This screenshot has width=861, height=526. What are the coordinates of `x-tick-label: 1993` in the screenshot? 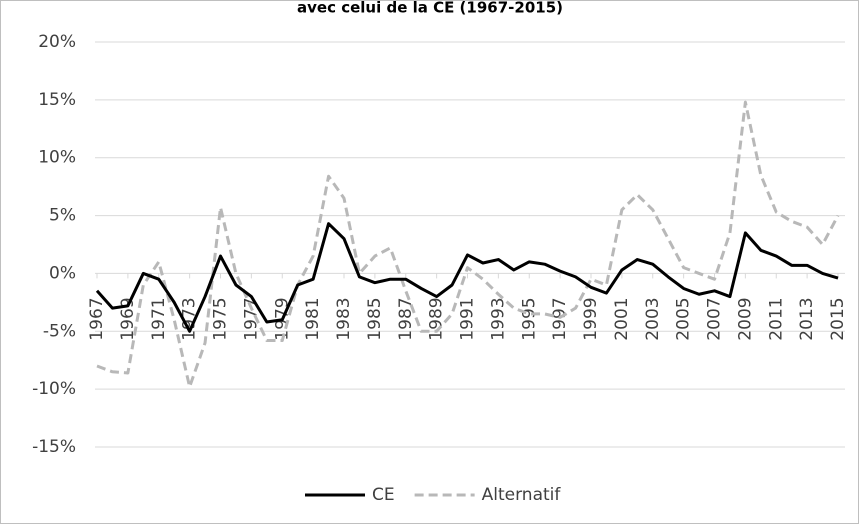 It's located at (498, 318).